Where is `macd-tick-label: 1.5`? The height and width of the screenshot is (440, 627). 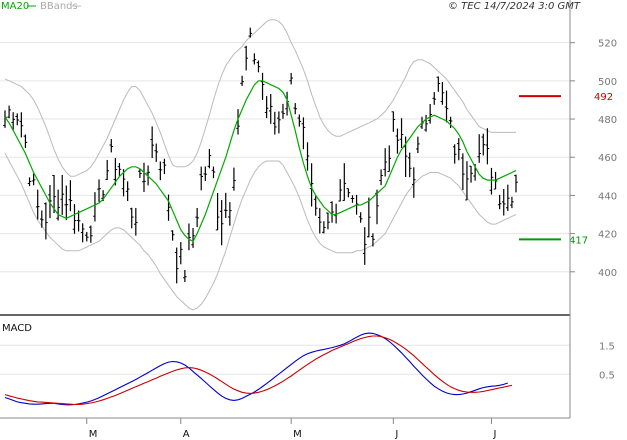 macd-tick-label: 1.5 is located at coordinates (607, 346).